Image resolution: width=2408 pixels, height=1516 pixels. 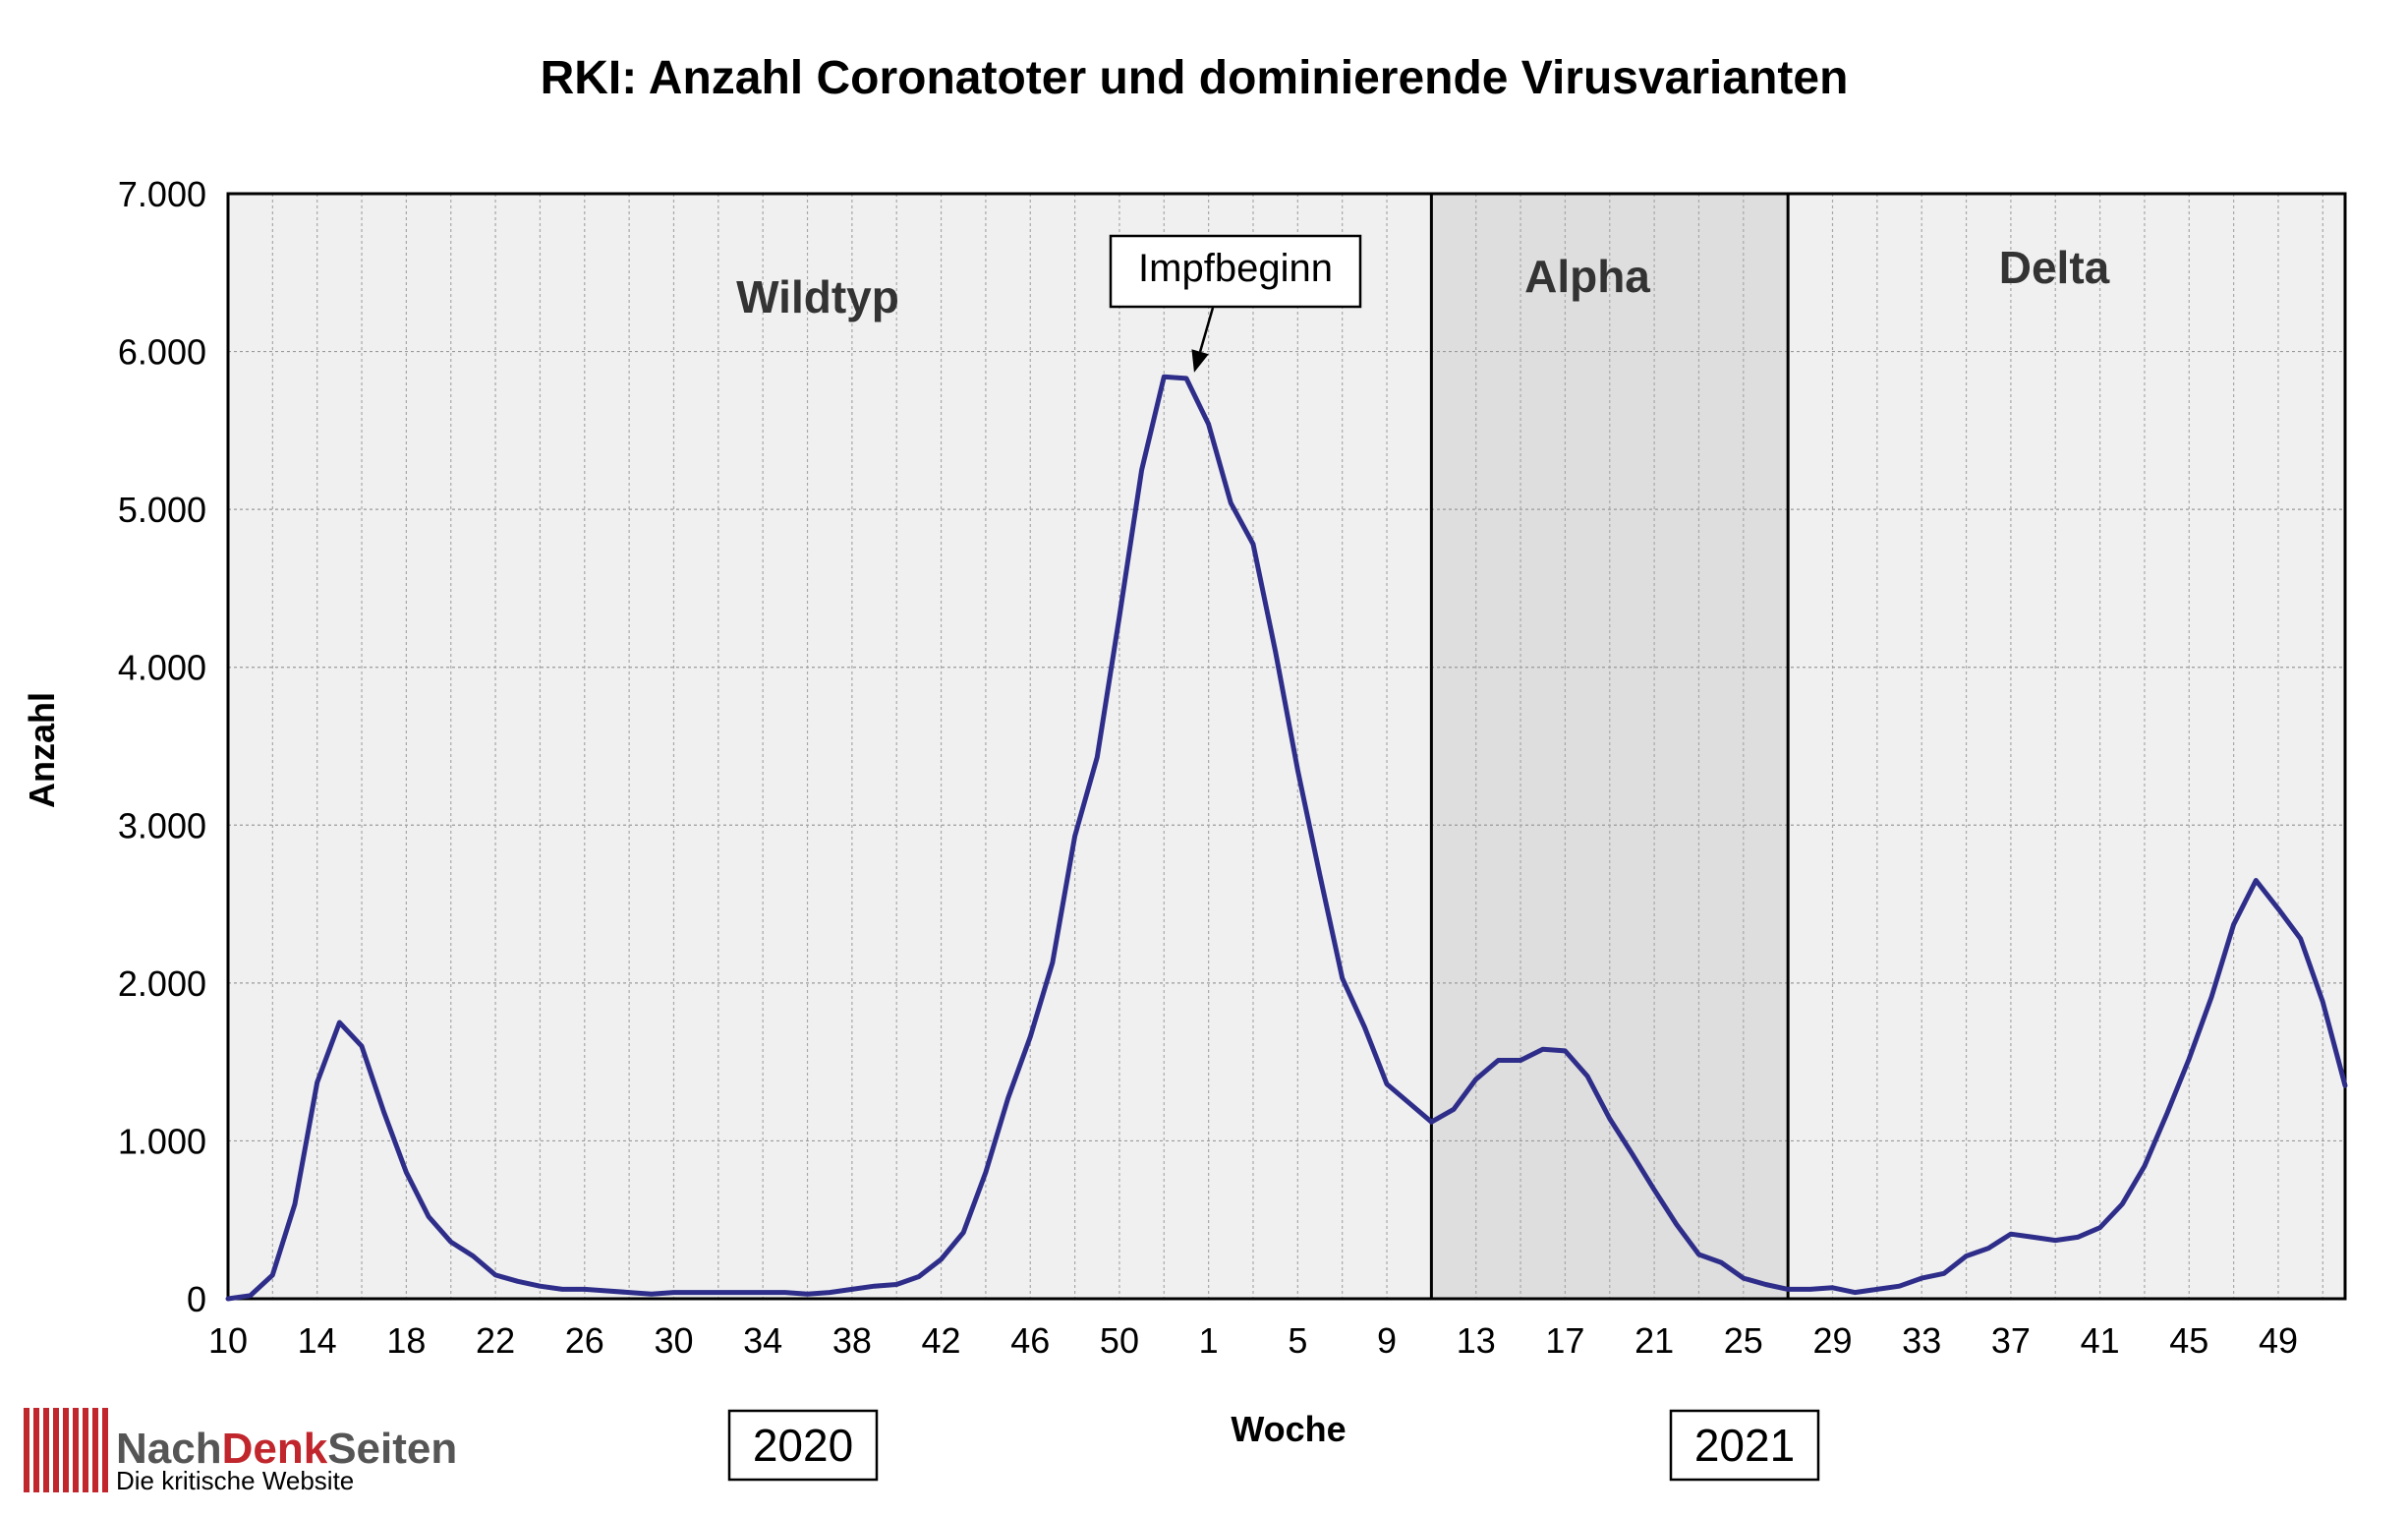 I want to click on x-tick-label-22: 45, so click(x=2188, y=1340).